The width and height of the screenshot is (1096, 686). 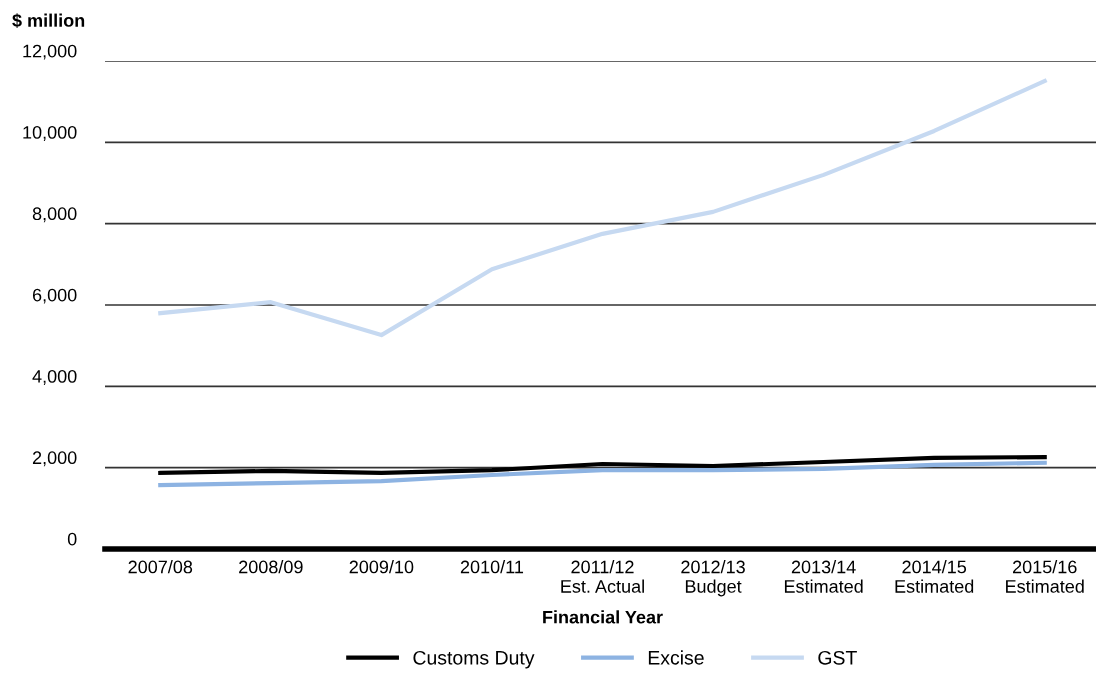 What do you see at coordinates (823, 576) in the screenshot?
I see `x-tick-label: 2013/14 Estimated` at bounding box center [823, 576].